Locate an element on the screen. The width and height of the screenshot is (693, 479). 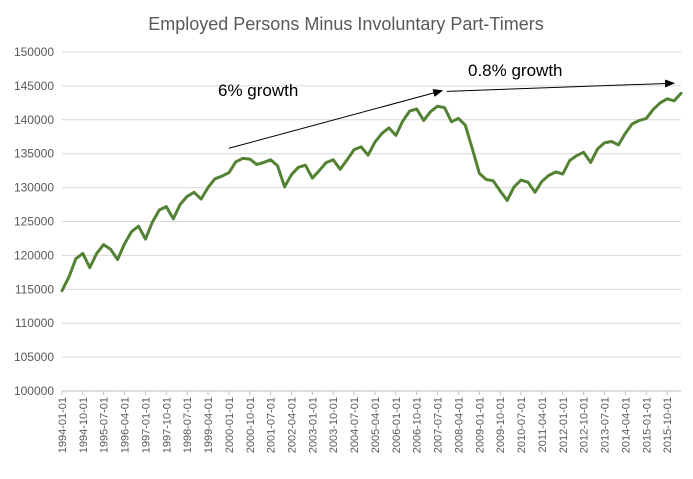
x-tick-label: 2006-10-01 is located at coordinates (418, 425).